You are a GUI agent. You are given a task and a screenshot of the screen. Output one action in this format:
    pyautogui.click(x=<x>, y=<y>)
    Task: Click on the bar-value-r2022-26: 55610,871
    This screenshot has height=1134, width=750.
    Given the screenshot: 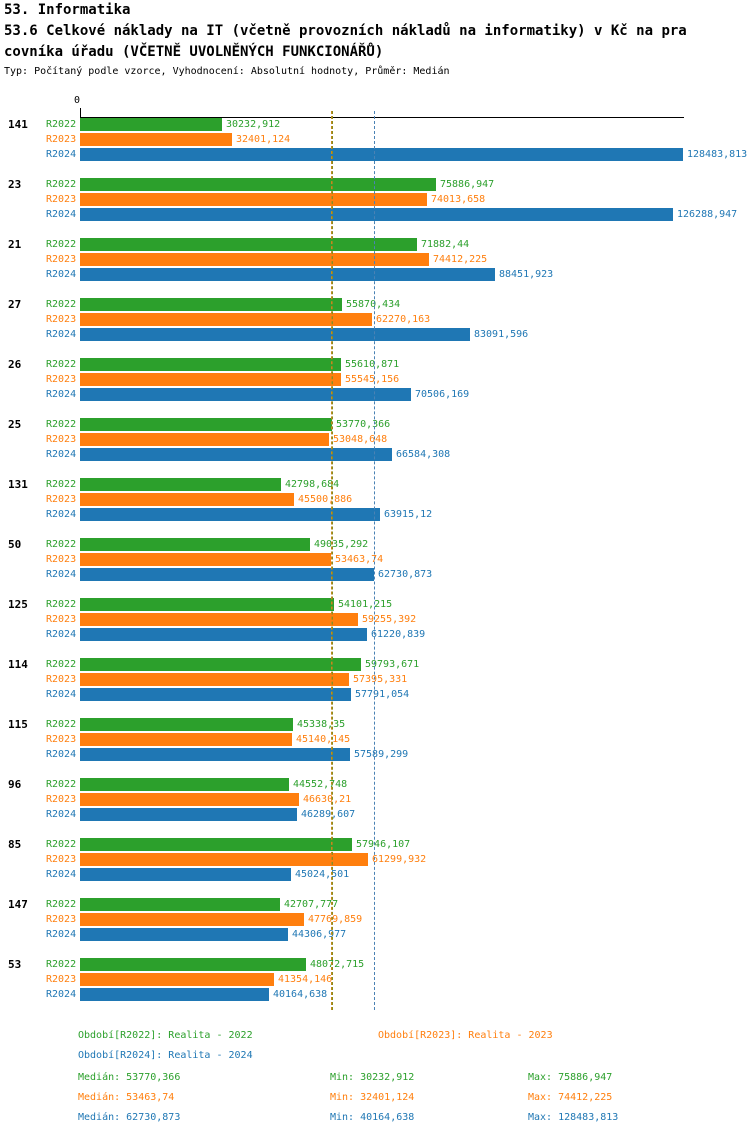 What is the action you would take?
    pyautogui.click(x=372, y=364)
    